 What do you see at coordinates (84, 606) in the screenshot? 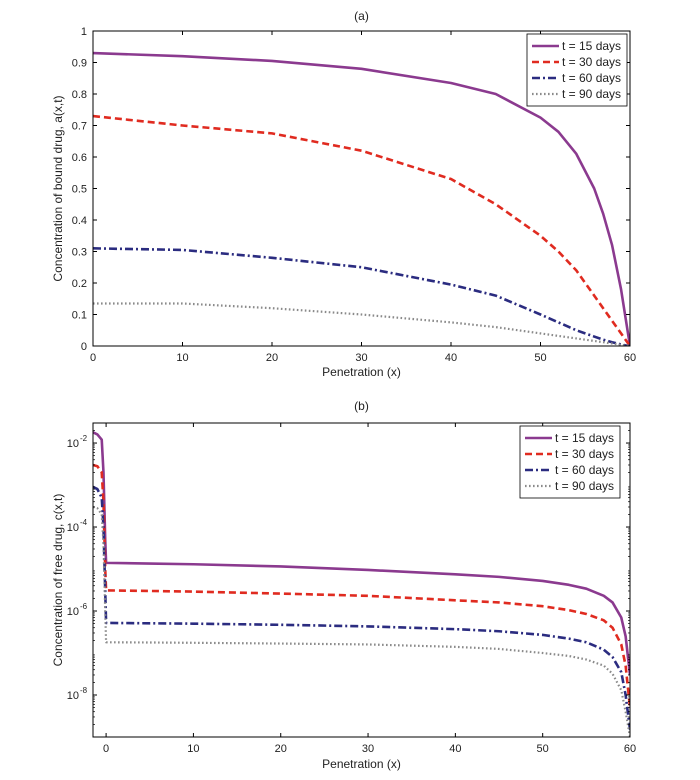
I see `y-tick-exponent: -6` at bounding box center [84, 606].